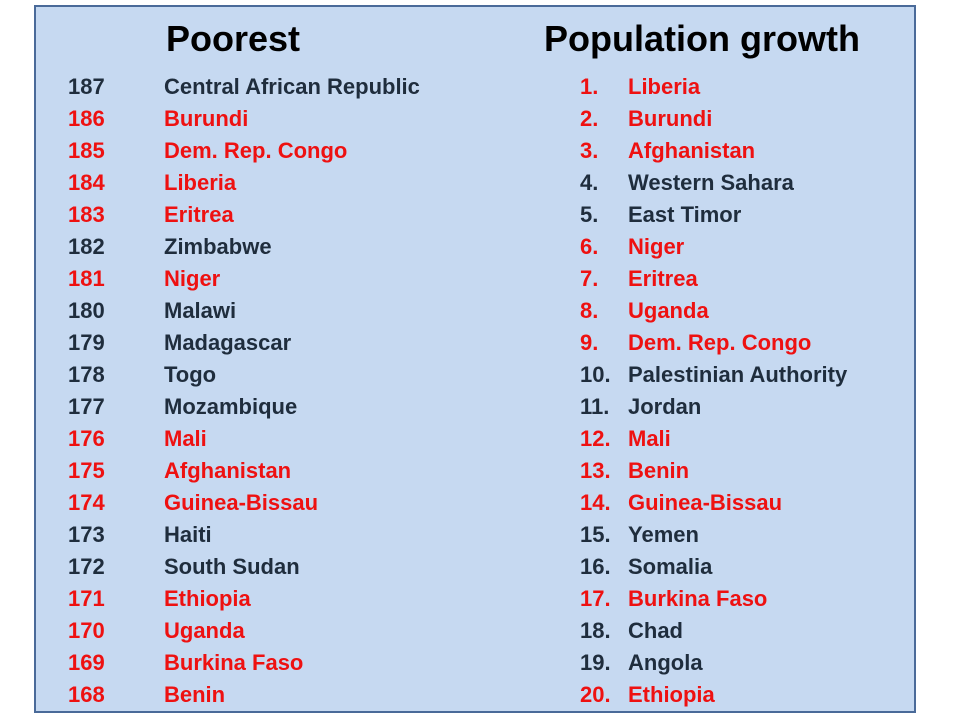 Image resolution: width=960 pixels, height=720 pixels. I want to click on growth-country: Eritrea, so click(663, 278).